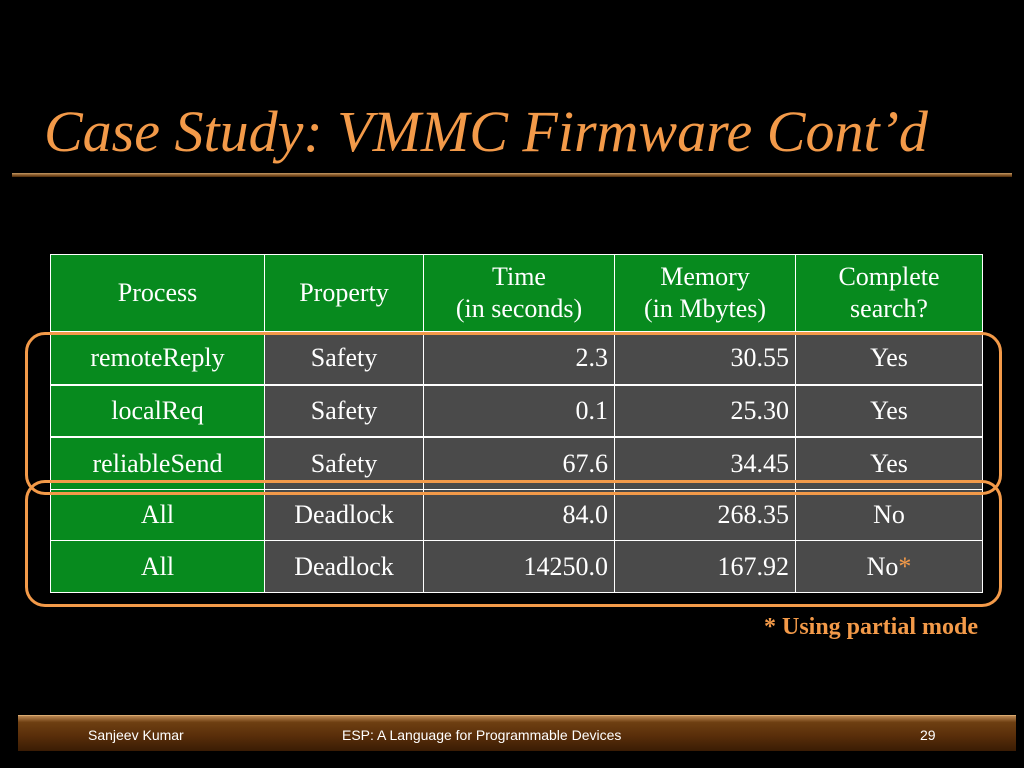 The width and height of the screenshot is (1024, 768). Describe the element at coordinates (519, 515) in the screenshot. I see `cell-time: 84.0` at that location.